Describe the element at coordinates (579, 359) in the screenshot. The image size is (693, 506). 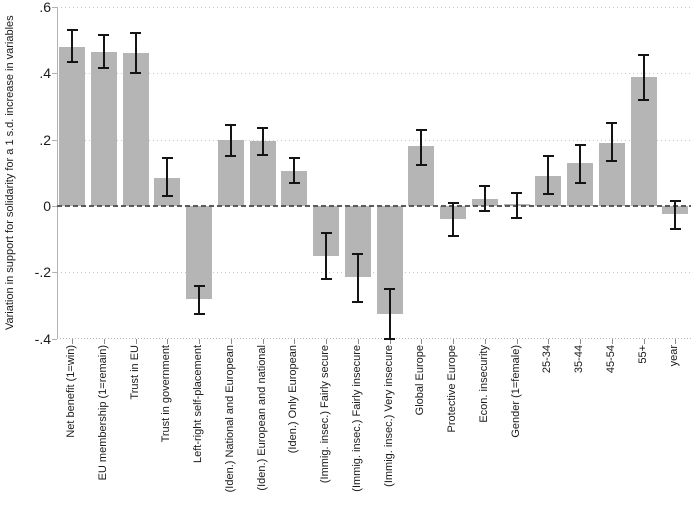
I see `x-axis-tick-label: 35-44` at that location.